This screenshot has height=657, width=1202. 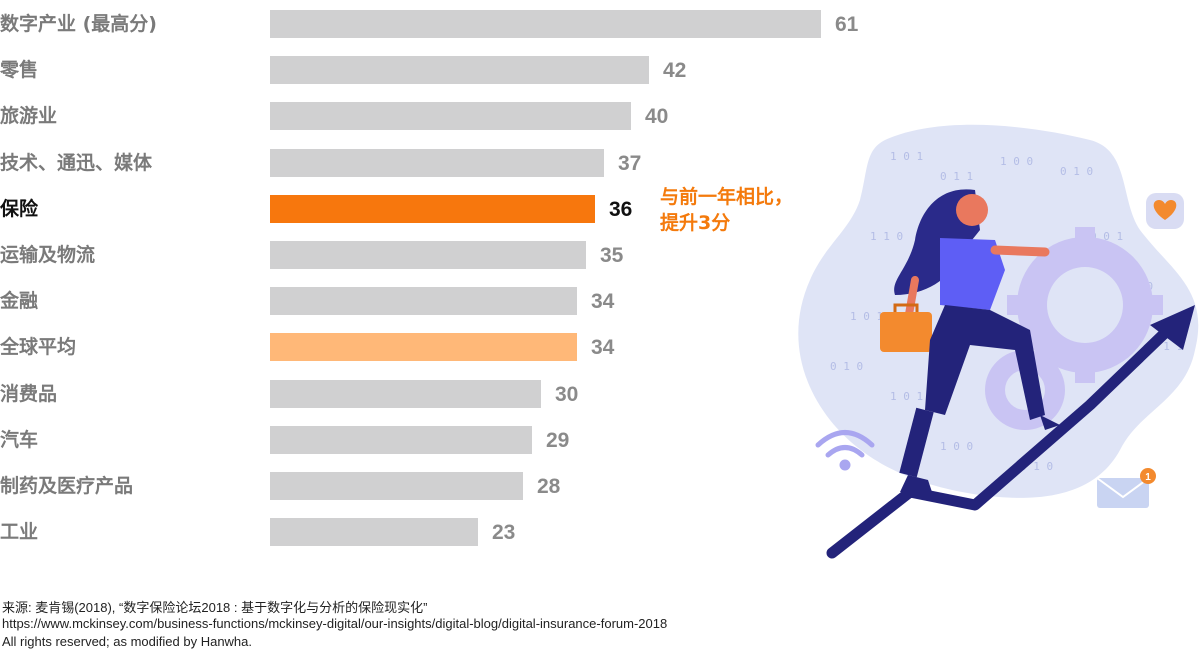 What do you see at coordinates (558, 440) in the screenshot?
I see `value-label: 29` at bounding box center [558, 440].